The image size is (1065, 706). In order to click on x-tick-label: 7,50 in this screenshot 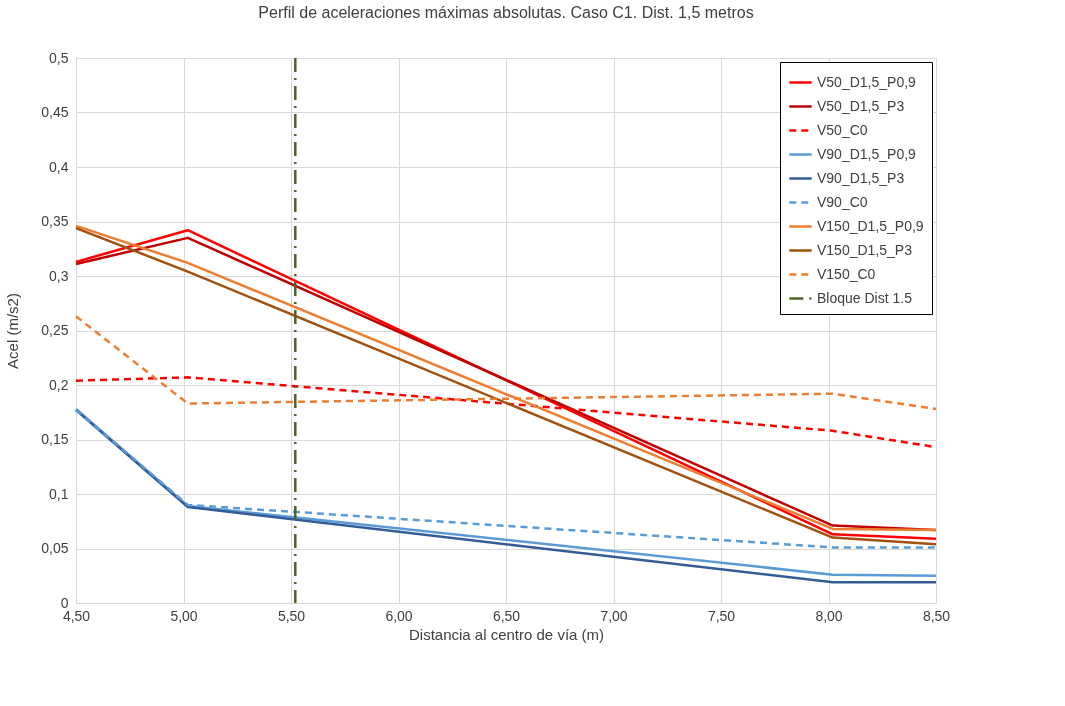, I will do `click(721, 615)`.